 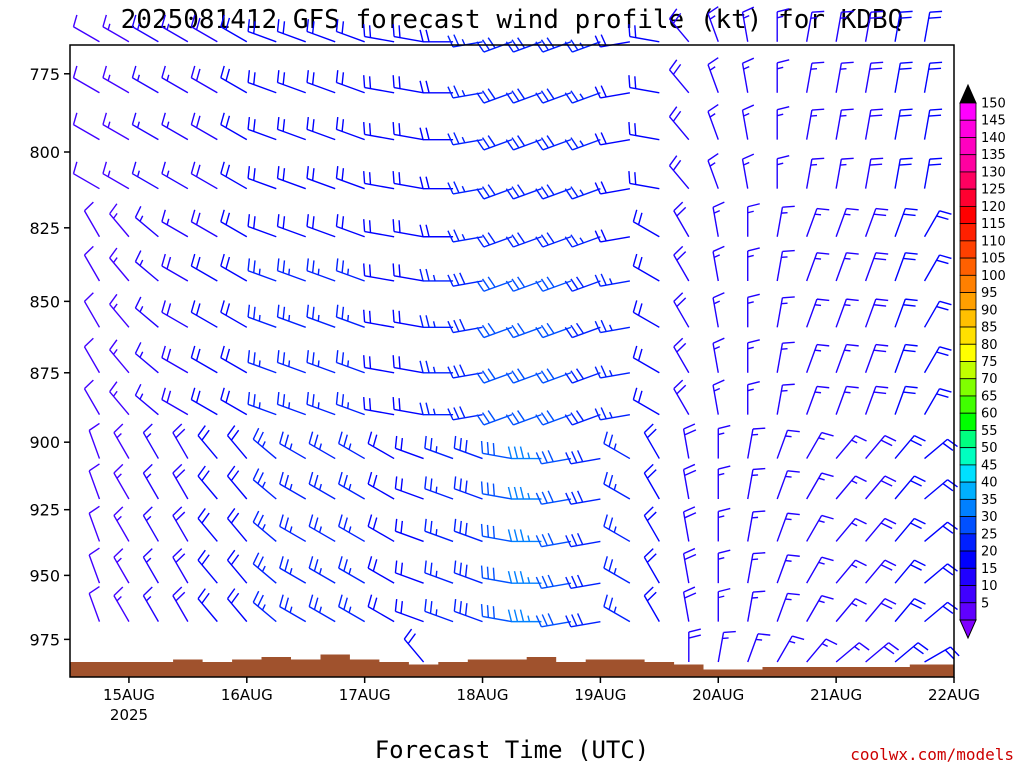 What do you see at coordinates (483, 695) in the screenshot?
I see `x-tick-label: 18AUG` at bounding box center [483, 695].